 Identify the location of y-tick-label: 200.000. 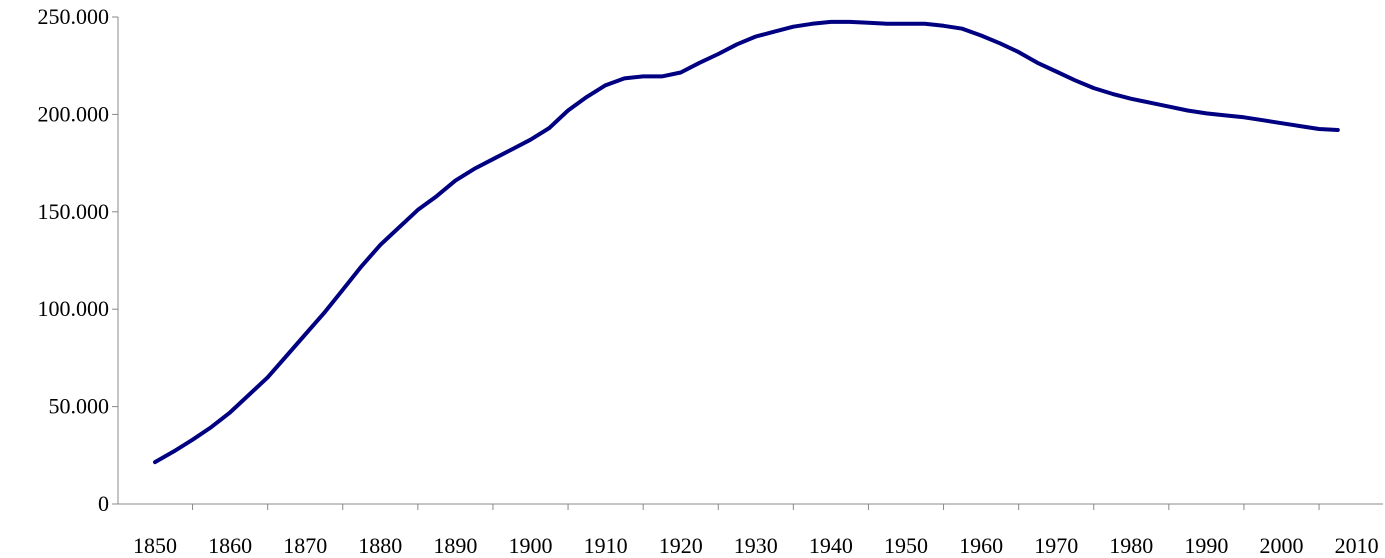
(74, 113).